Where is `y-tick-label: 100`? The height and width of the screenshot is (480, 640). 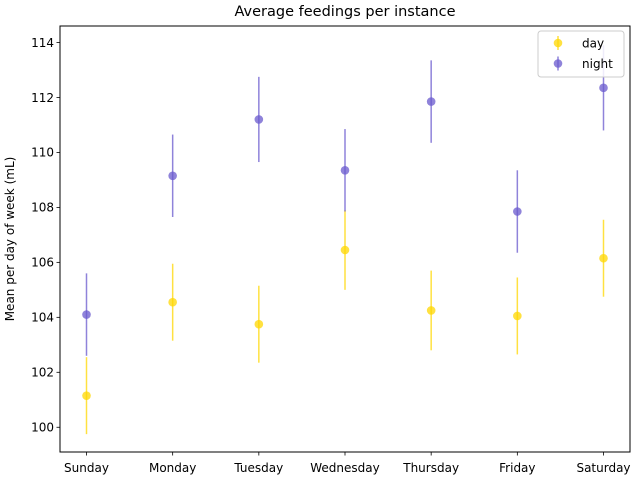 y-tick-label: 100 is located at coordinates (42, 428).